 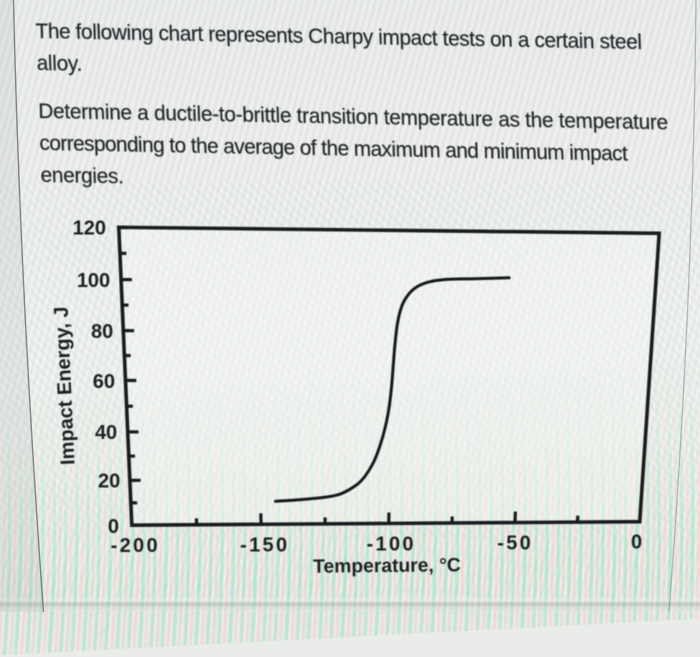 I want to click on svg-text: 100, so click(x=93, y=281).